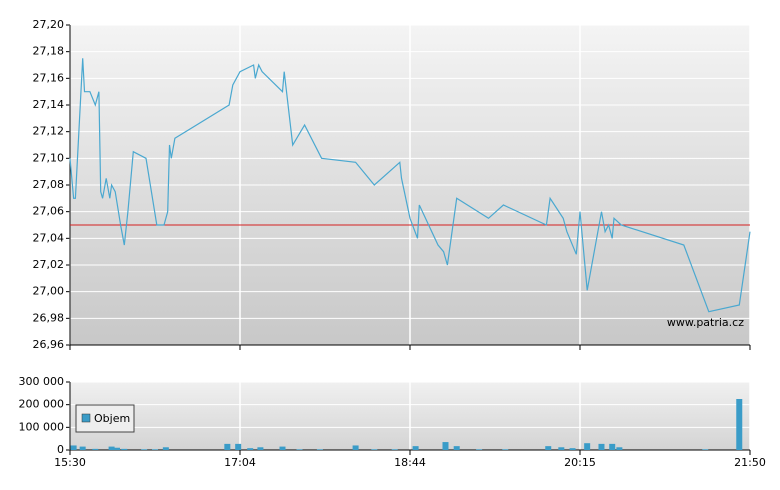 The image size is (780, 490). I want to click on x-tick-label: 15:30, so click(70, 462).